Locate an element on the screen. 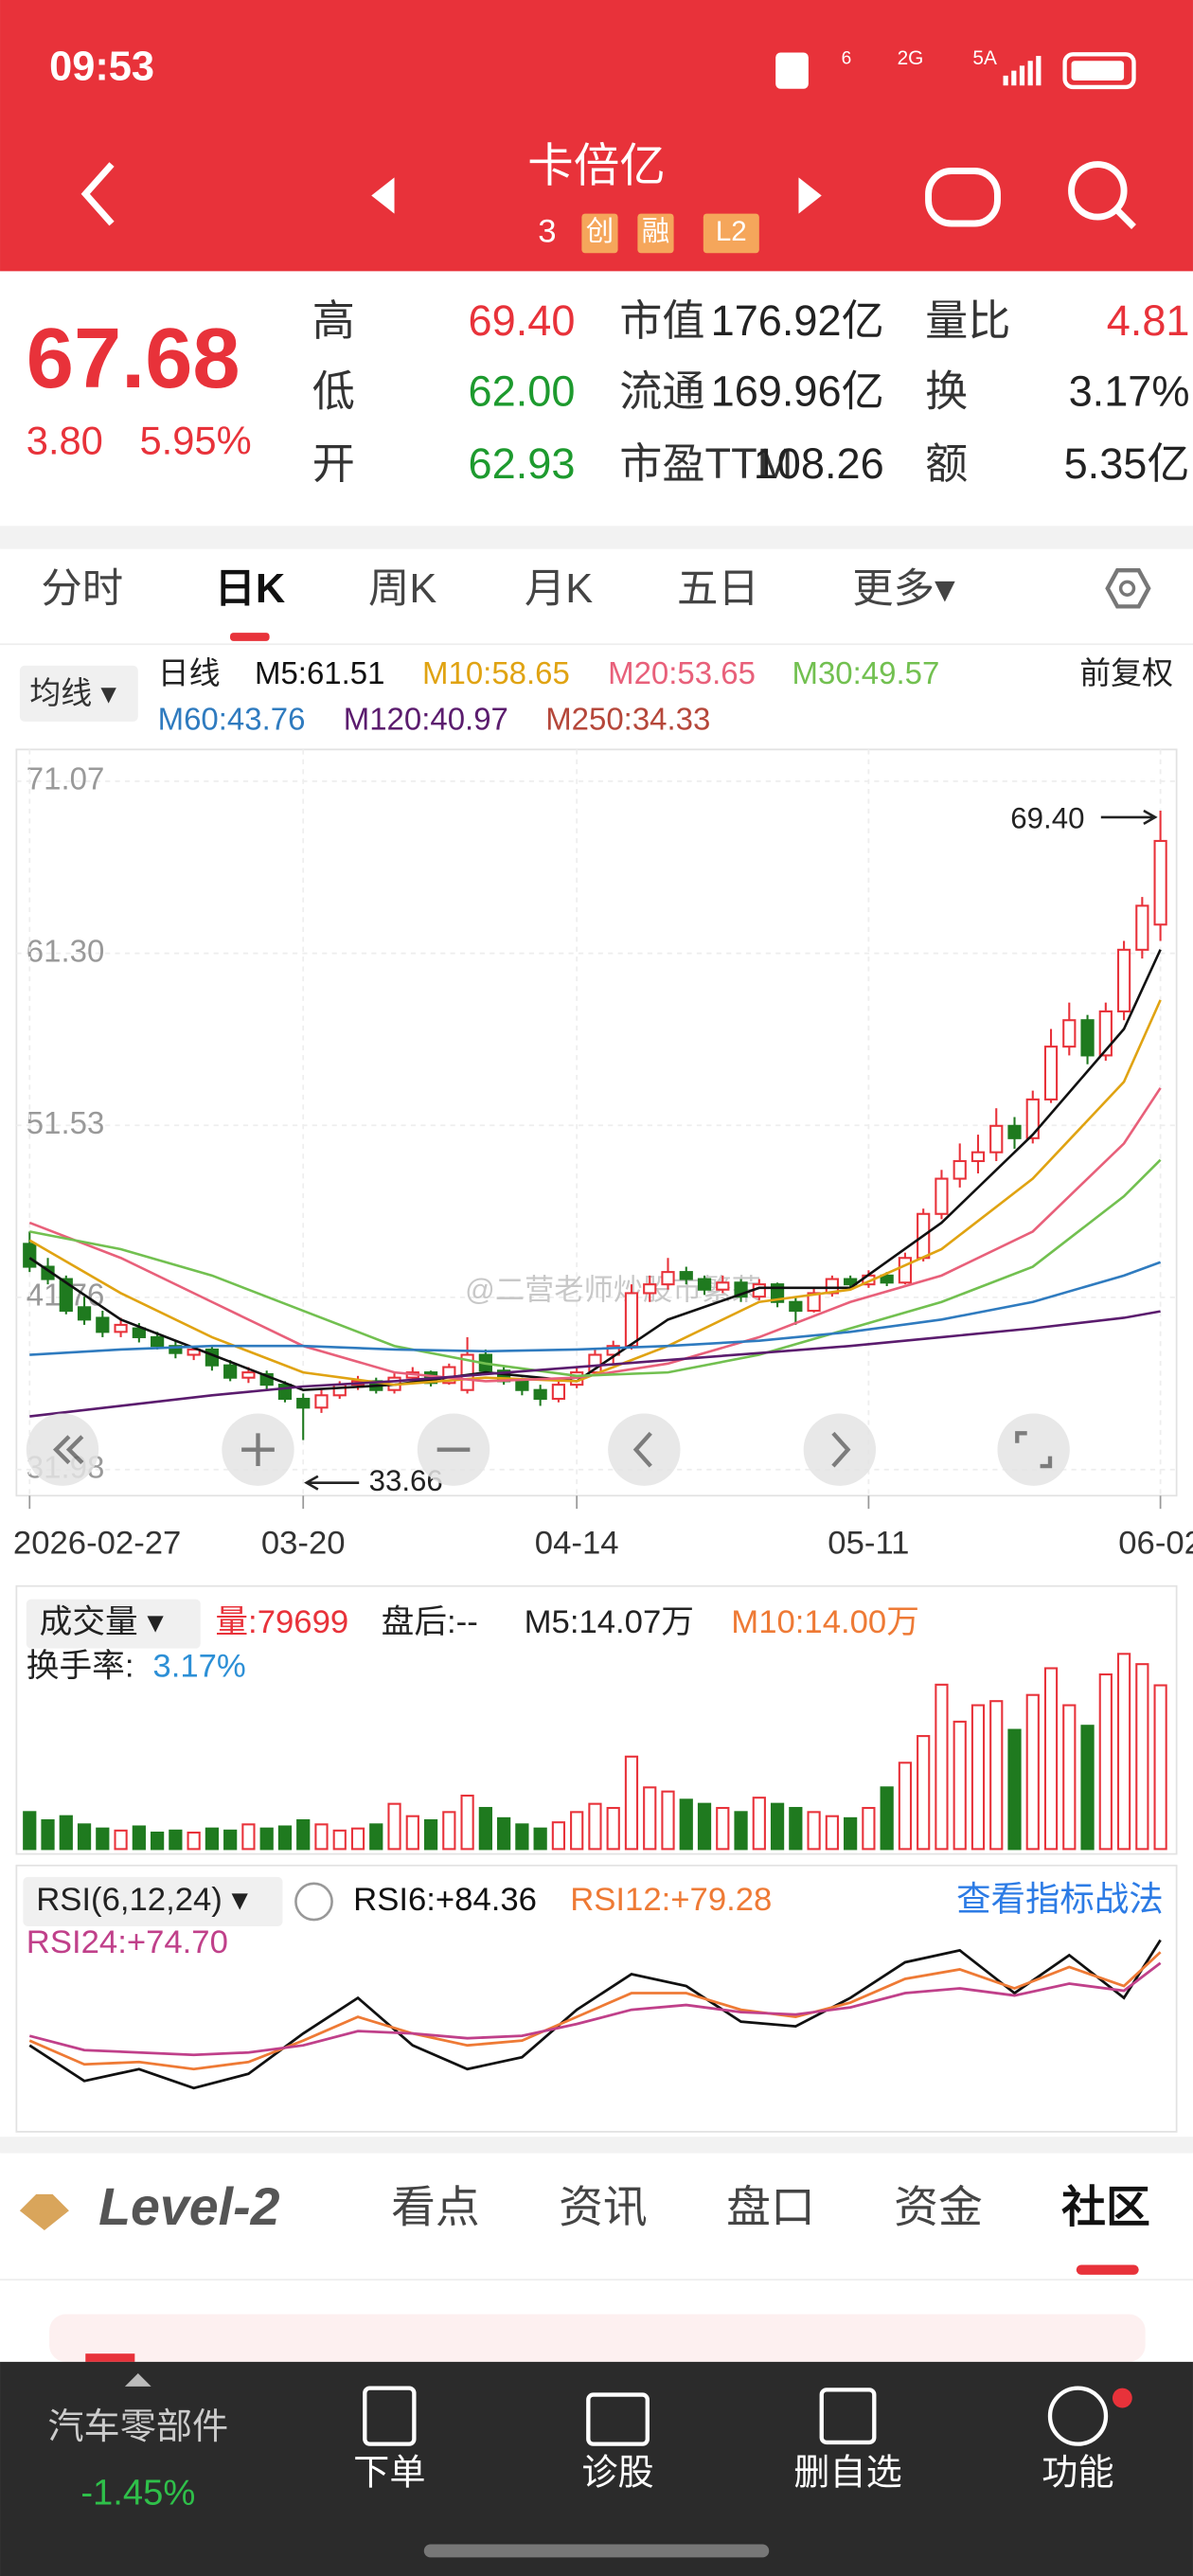 This screenshot has height=2576, width=1193. volume-panel is located at coordinates (596, 1719).